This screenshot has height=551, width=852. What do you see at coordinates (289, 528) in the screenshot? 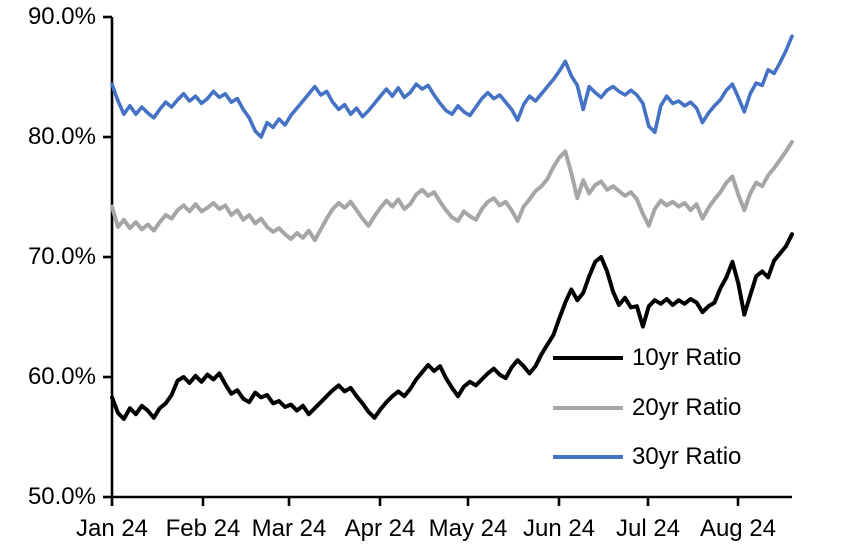
I see `x-axis-label-mar: Mar 24` at bounding box center [289, 528].